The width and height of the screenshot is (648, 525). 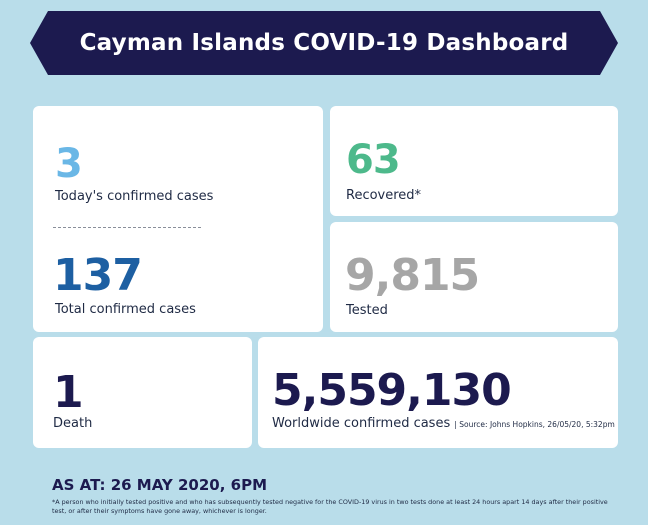 I want to click on deaths-value: 1, so click(x=68, y=392).